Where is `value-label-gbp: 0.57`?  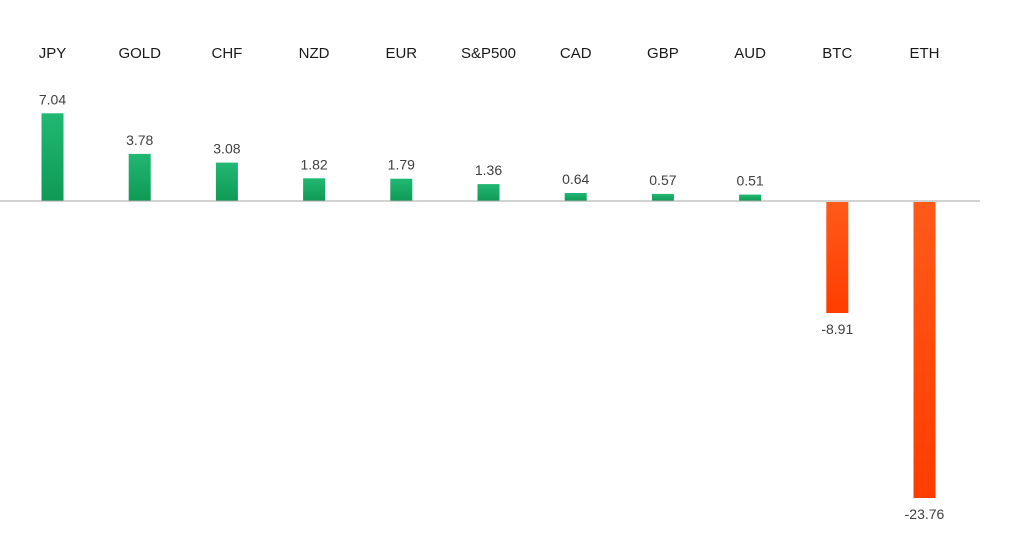
value-label-gbp: 0.57 is located at coordinates (662, 180).